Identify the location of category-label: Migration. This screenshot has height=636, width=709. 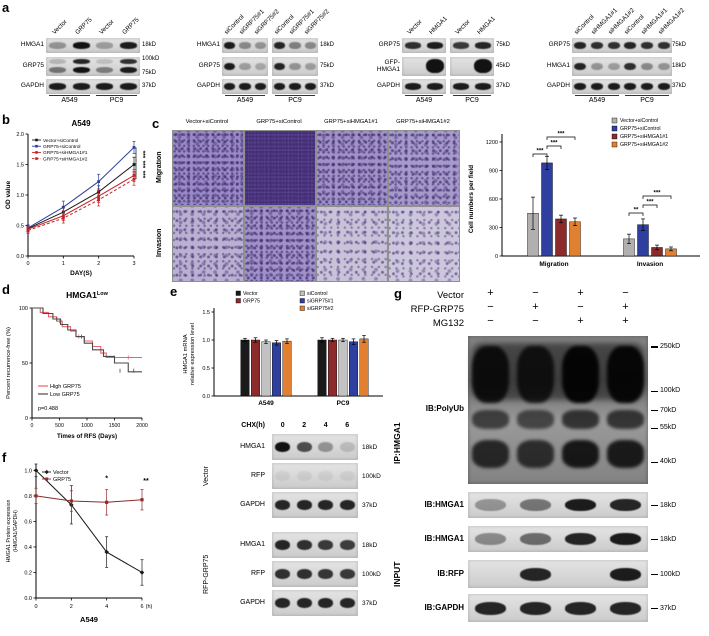
(553, 264).